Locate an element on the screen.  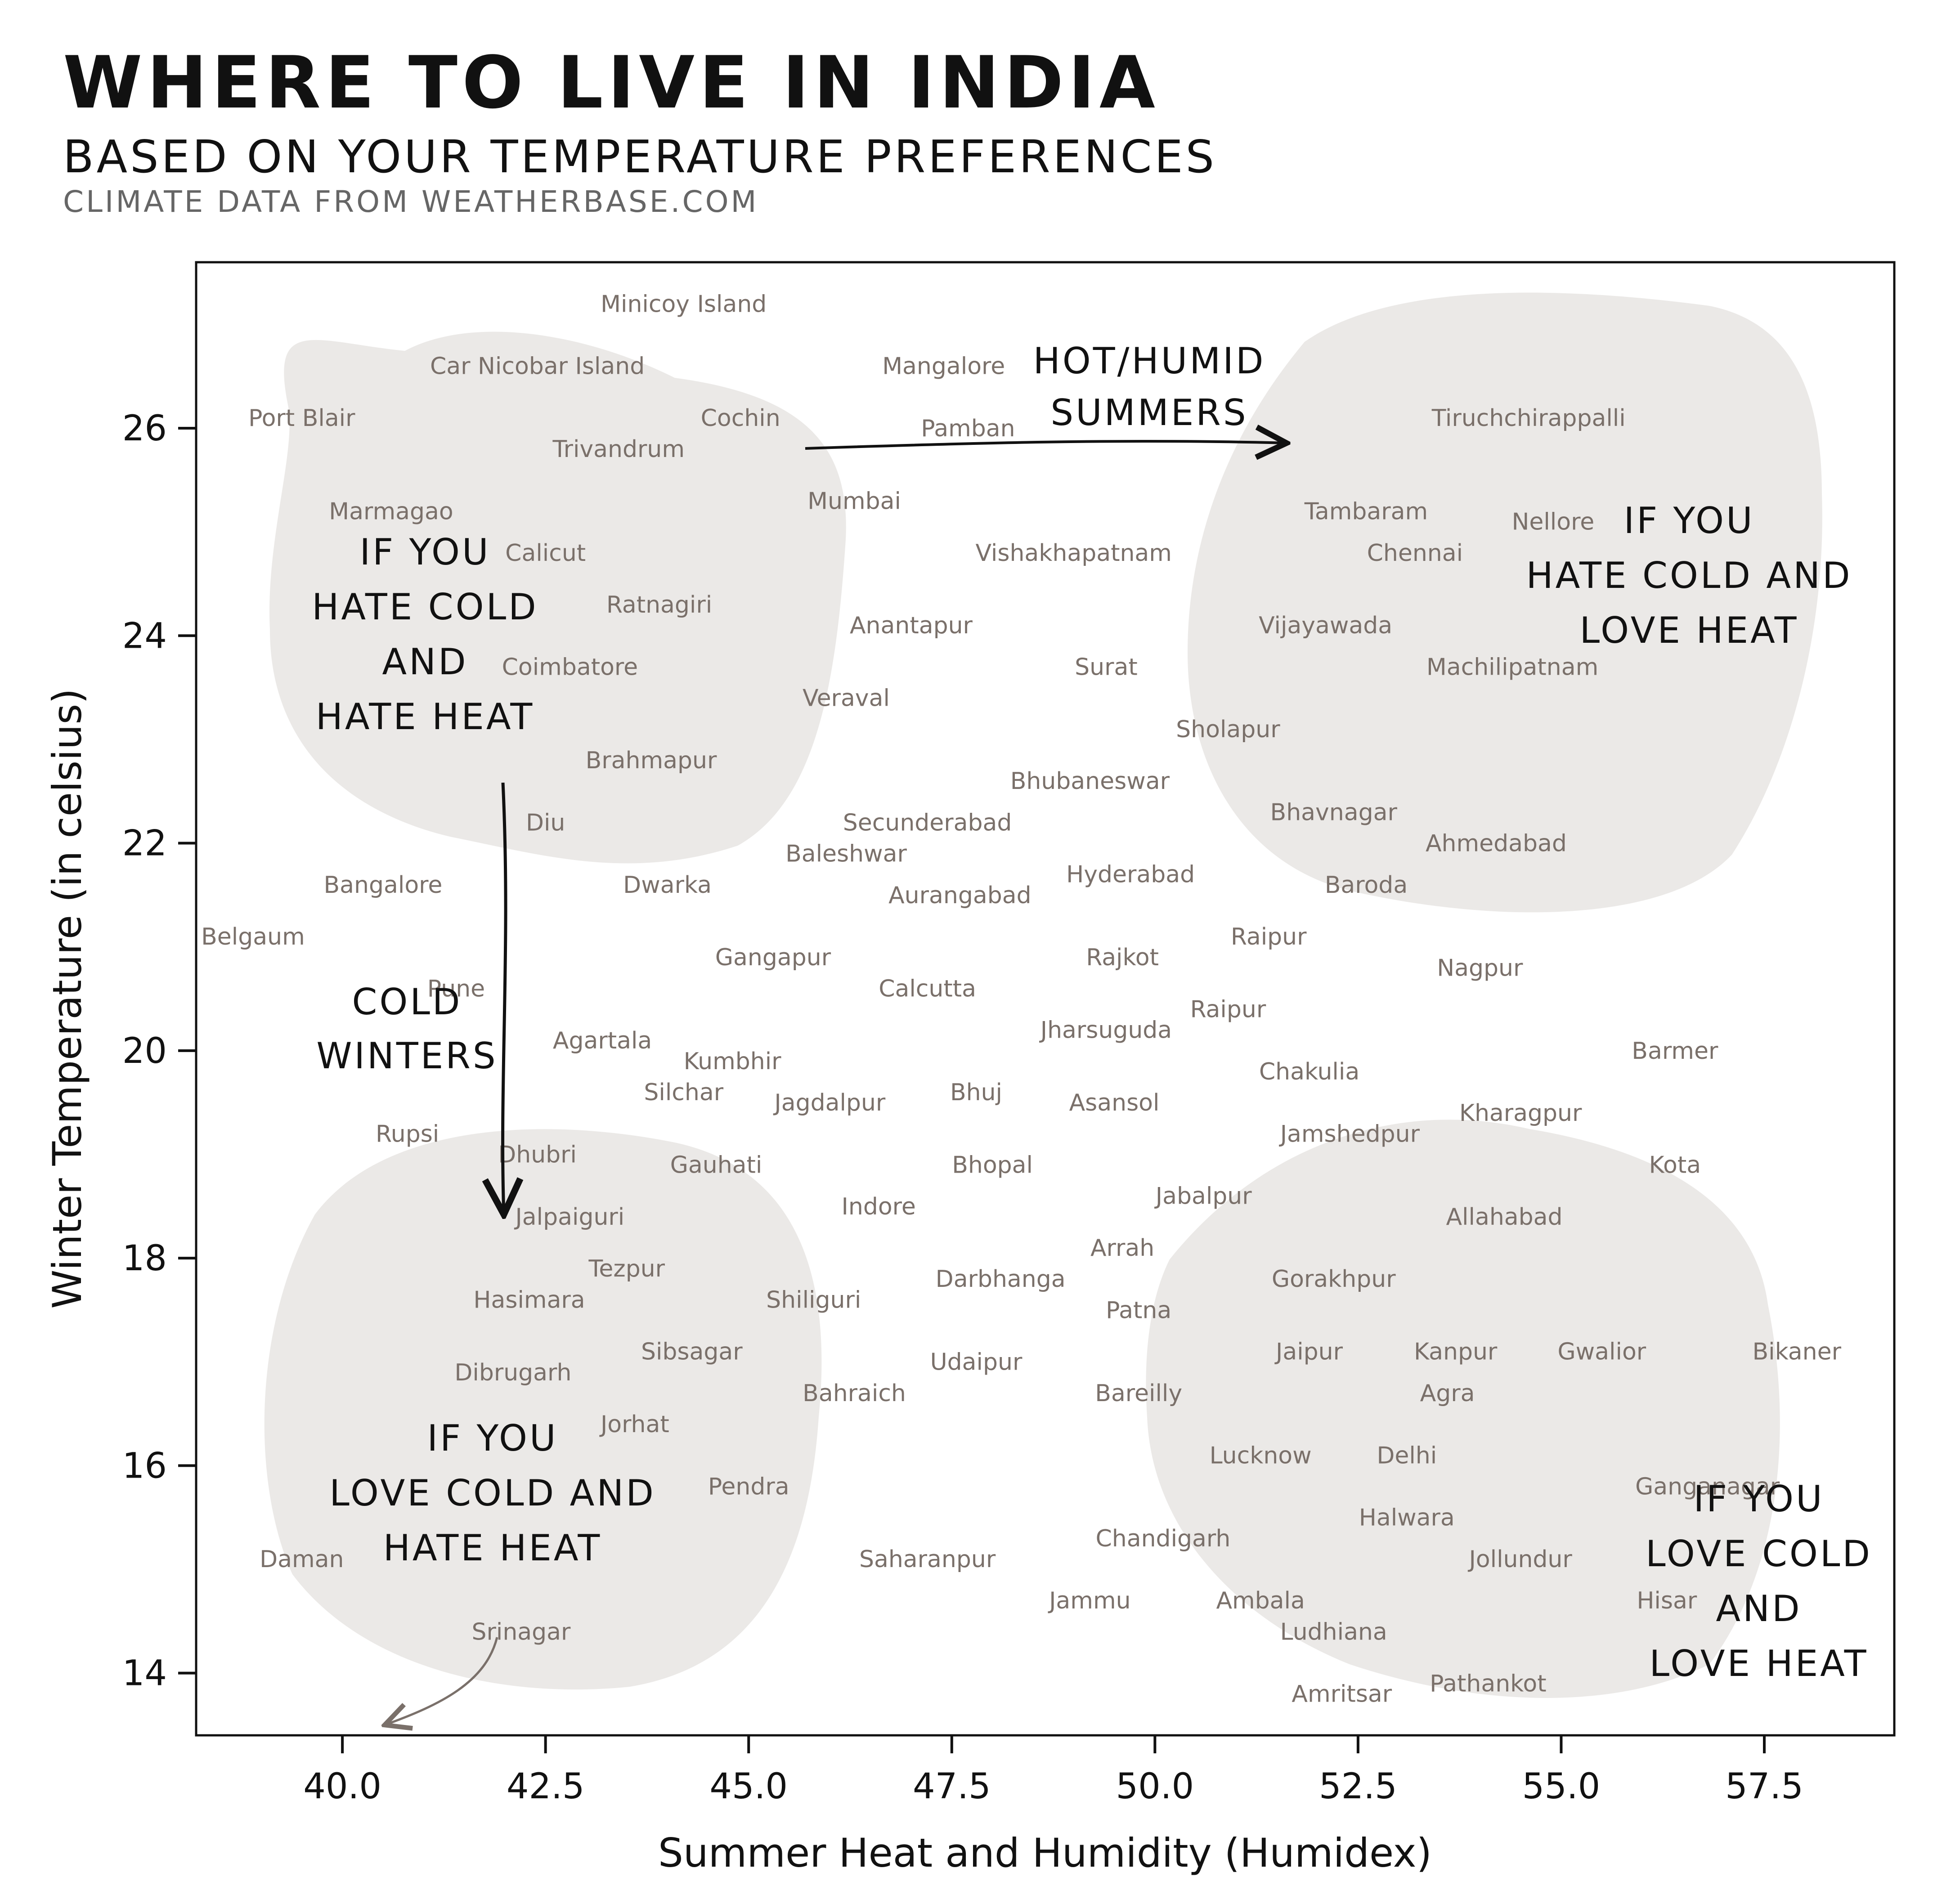
city-label: Dibrugarh is located at coordinates (512, 1372).